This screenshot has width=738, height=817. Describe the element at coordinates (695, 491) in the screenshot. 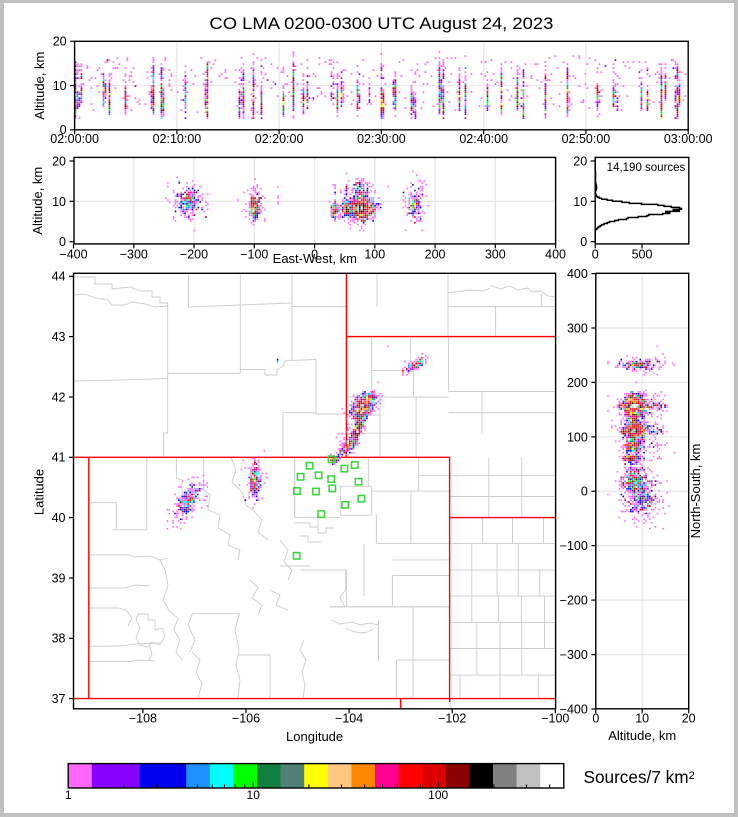

I see `svg-text: North-South, km` at that location.